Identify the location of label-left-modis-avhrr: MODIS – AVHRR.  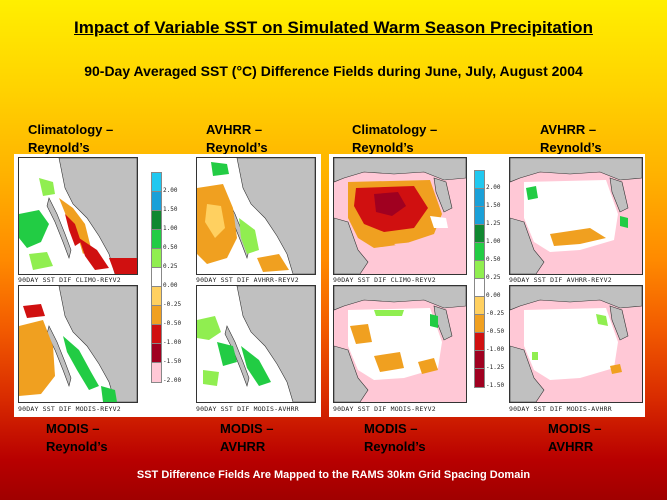
(247, 437).